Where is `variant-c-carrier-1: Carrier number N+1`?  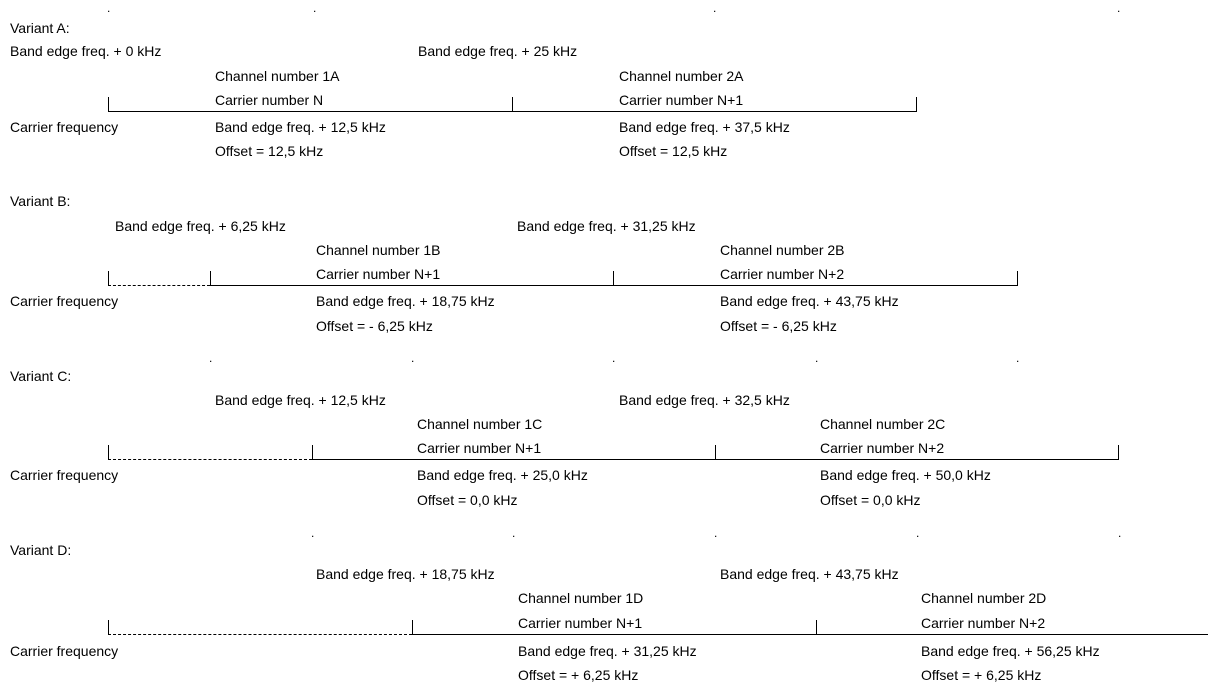 variant-c-carrier-1: Carrier number N+1 is located at coordinates (479, 448).